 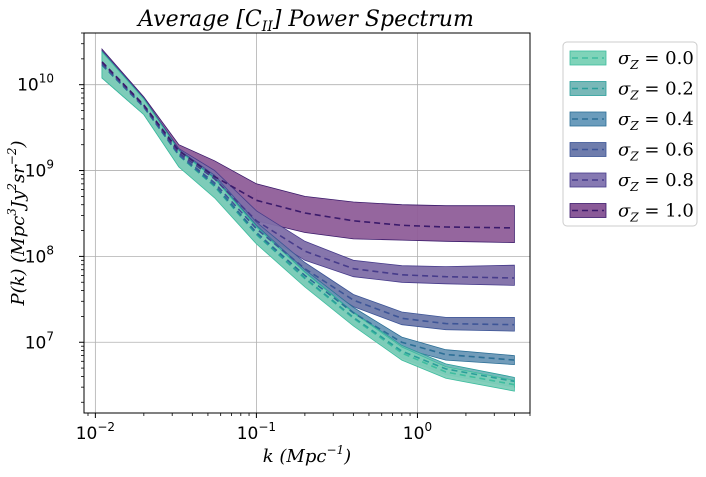 What do you see at coordinates (35, 84) in the screenshot?
I see `y-tick-label: 10¹⁰` at bounding box center [35, 84].